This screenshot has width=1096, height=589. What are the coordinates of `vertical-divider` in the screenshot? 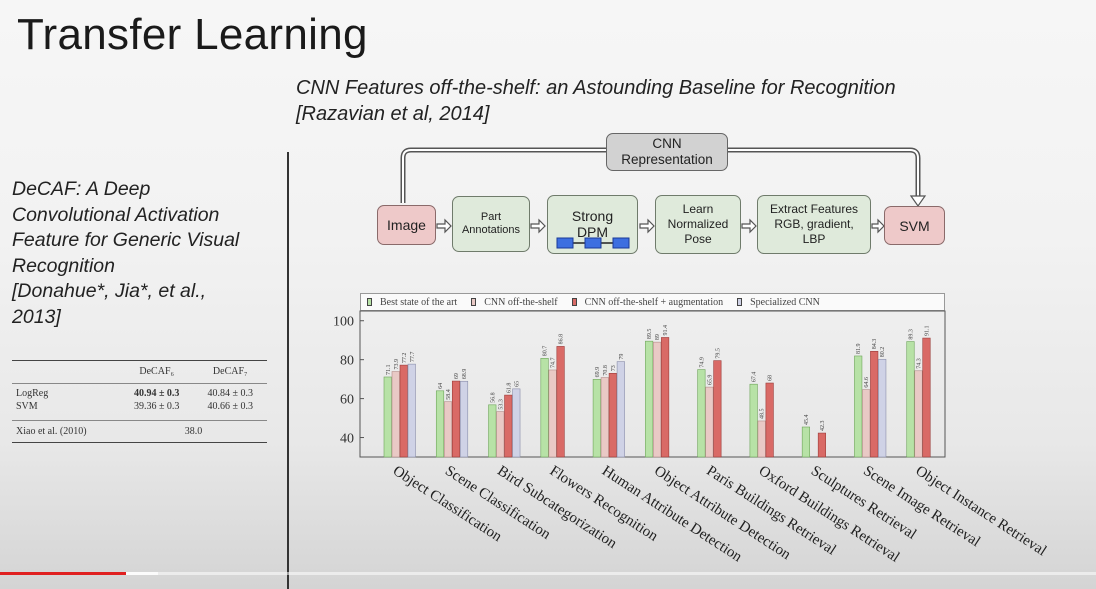 It's located at (288, 370).